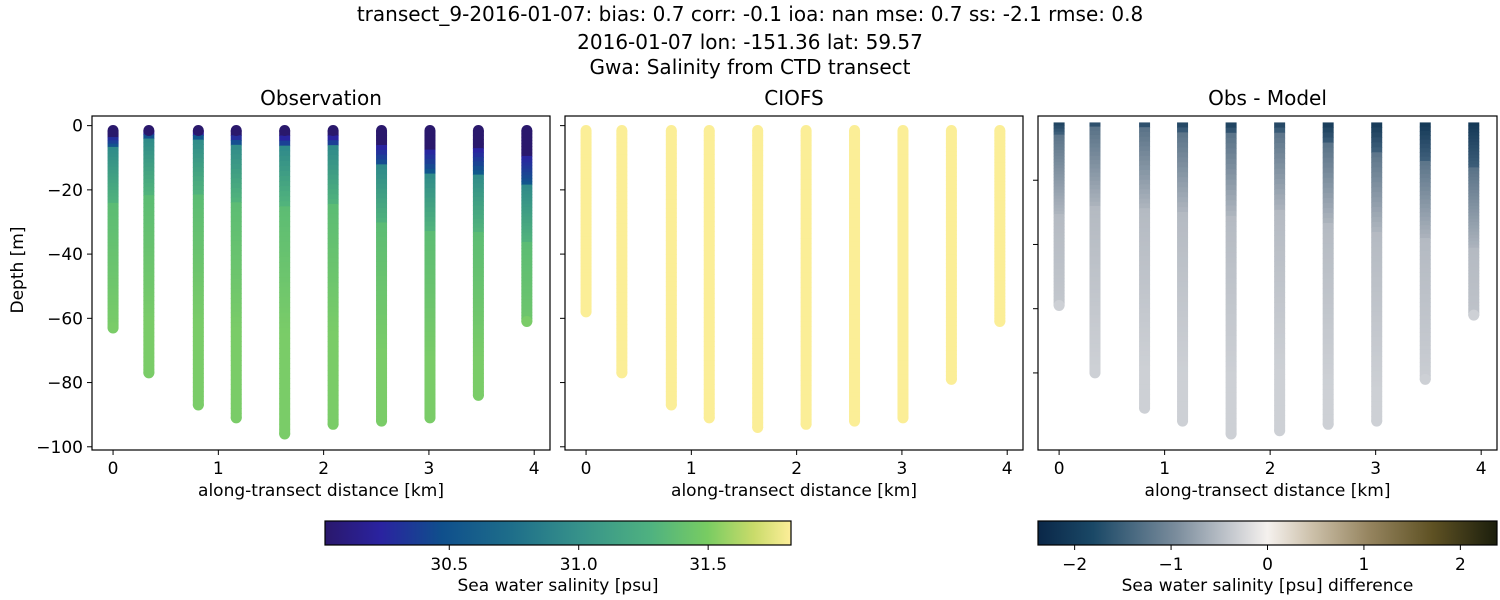 The width and height of the screenshot is (1500, 600). I want to click on xlabel-observation: along-transect distance [km], so click(321, 491).